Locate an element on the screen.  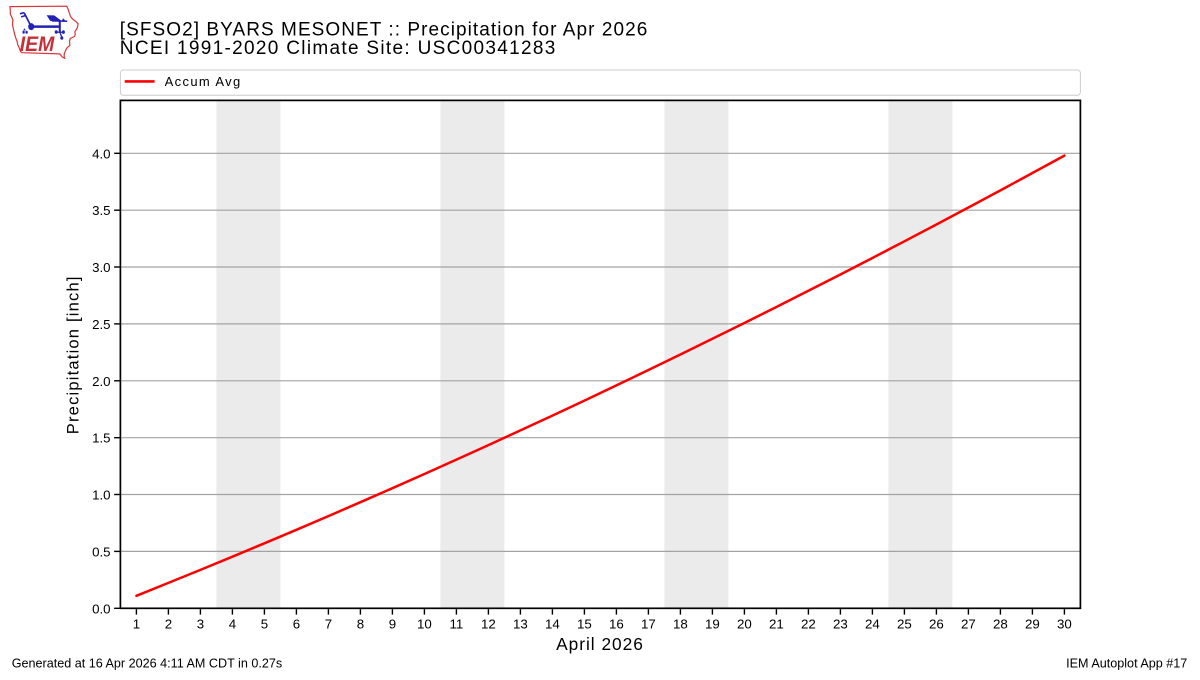
svg-text: 10 is located at coordinates (424, 624).